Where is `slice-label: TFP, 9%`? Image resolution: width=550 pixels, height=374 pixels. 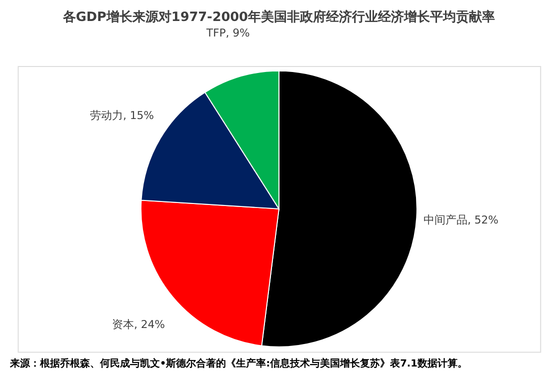 slice-label: TFP, 9% is located at coordinates (227, 33).